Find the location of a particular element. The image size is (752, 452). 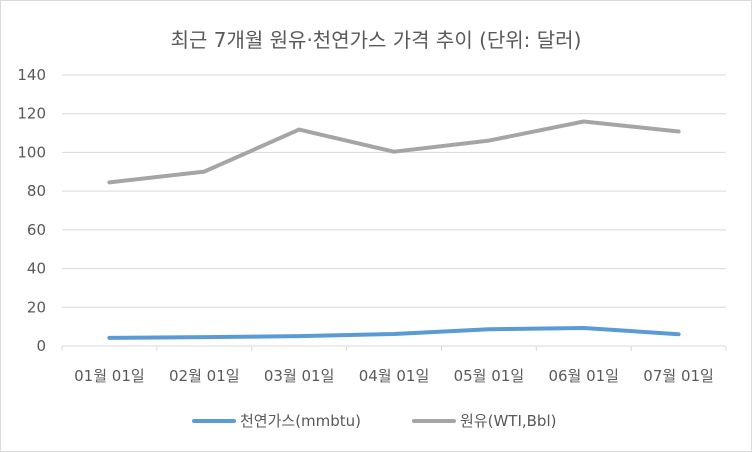

x-tick-label: 06월 01일 is located at coordinates (583, 376).